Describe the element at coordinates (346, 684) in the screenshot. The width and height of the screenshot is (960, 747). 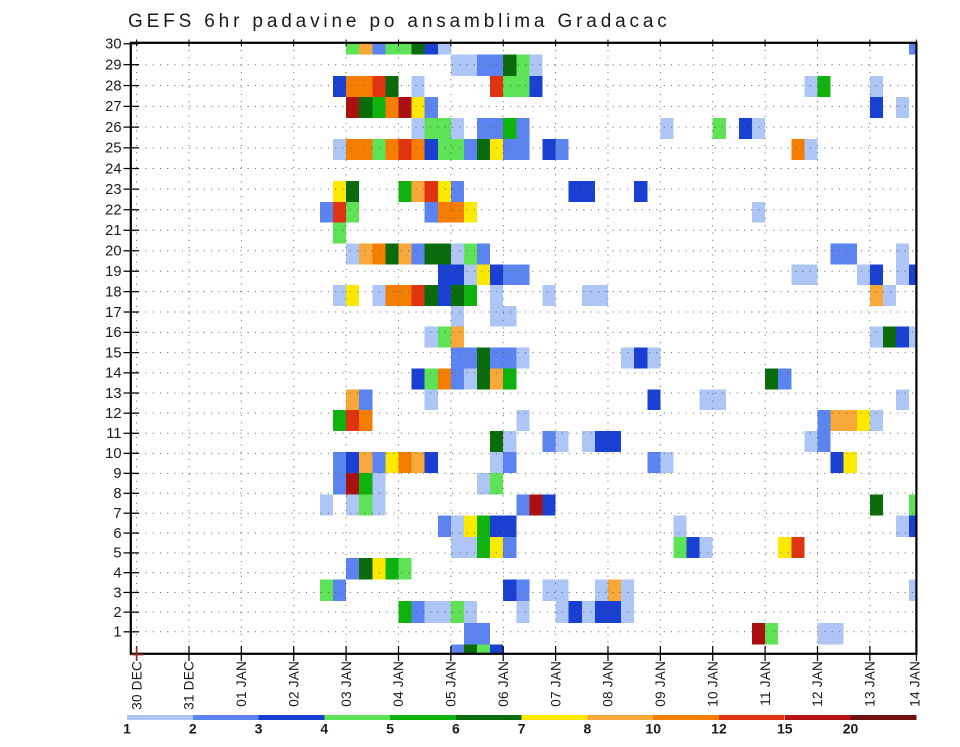
I see `svg-text: 03 JAN` at that location.